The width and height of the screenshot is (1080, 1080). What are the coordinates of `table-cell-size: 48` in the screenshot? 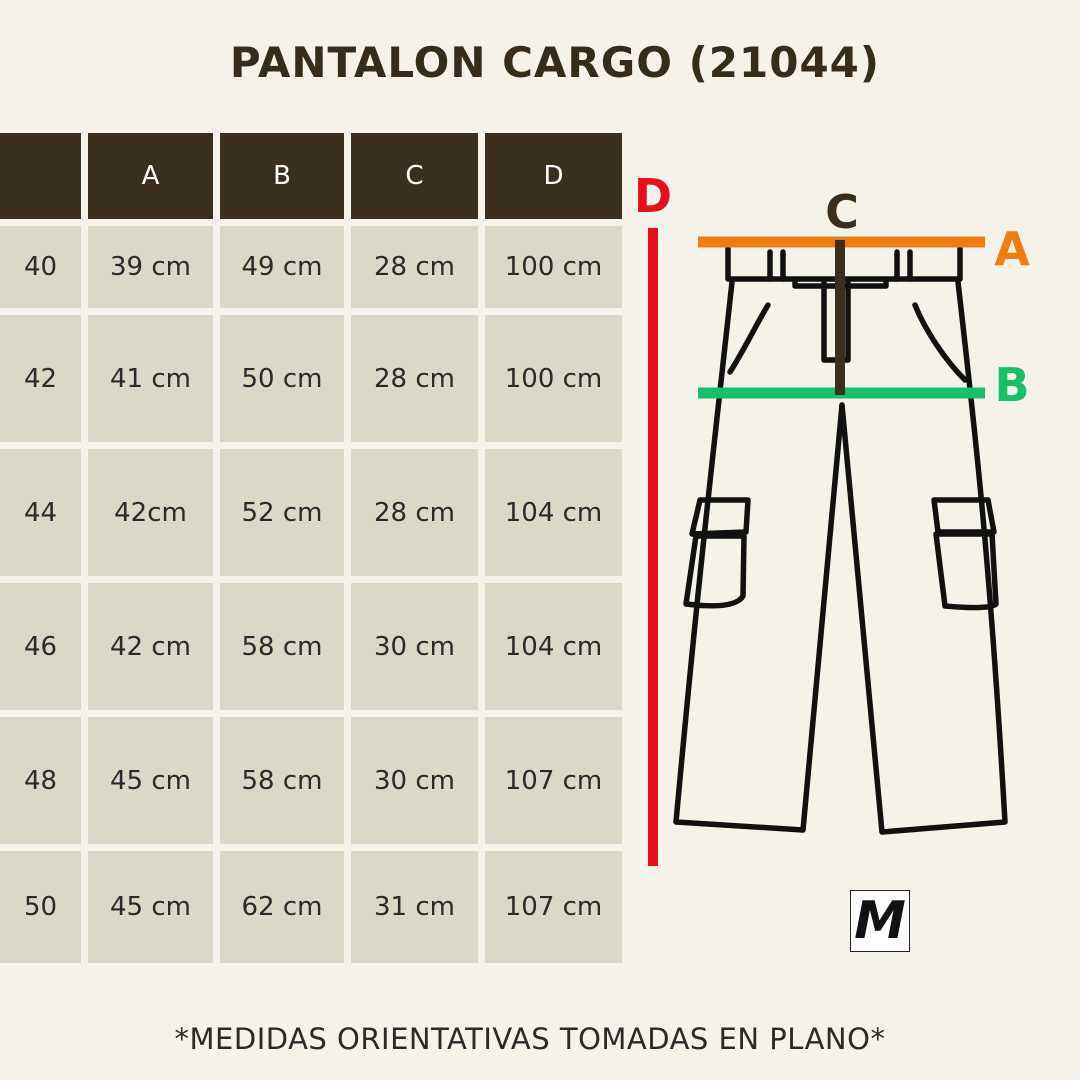 It's located at (40, 780).